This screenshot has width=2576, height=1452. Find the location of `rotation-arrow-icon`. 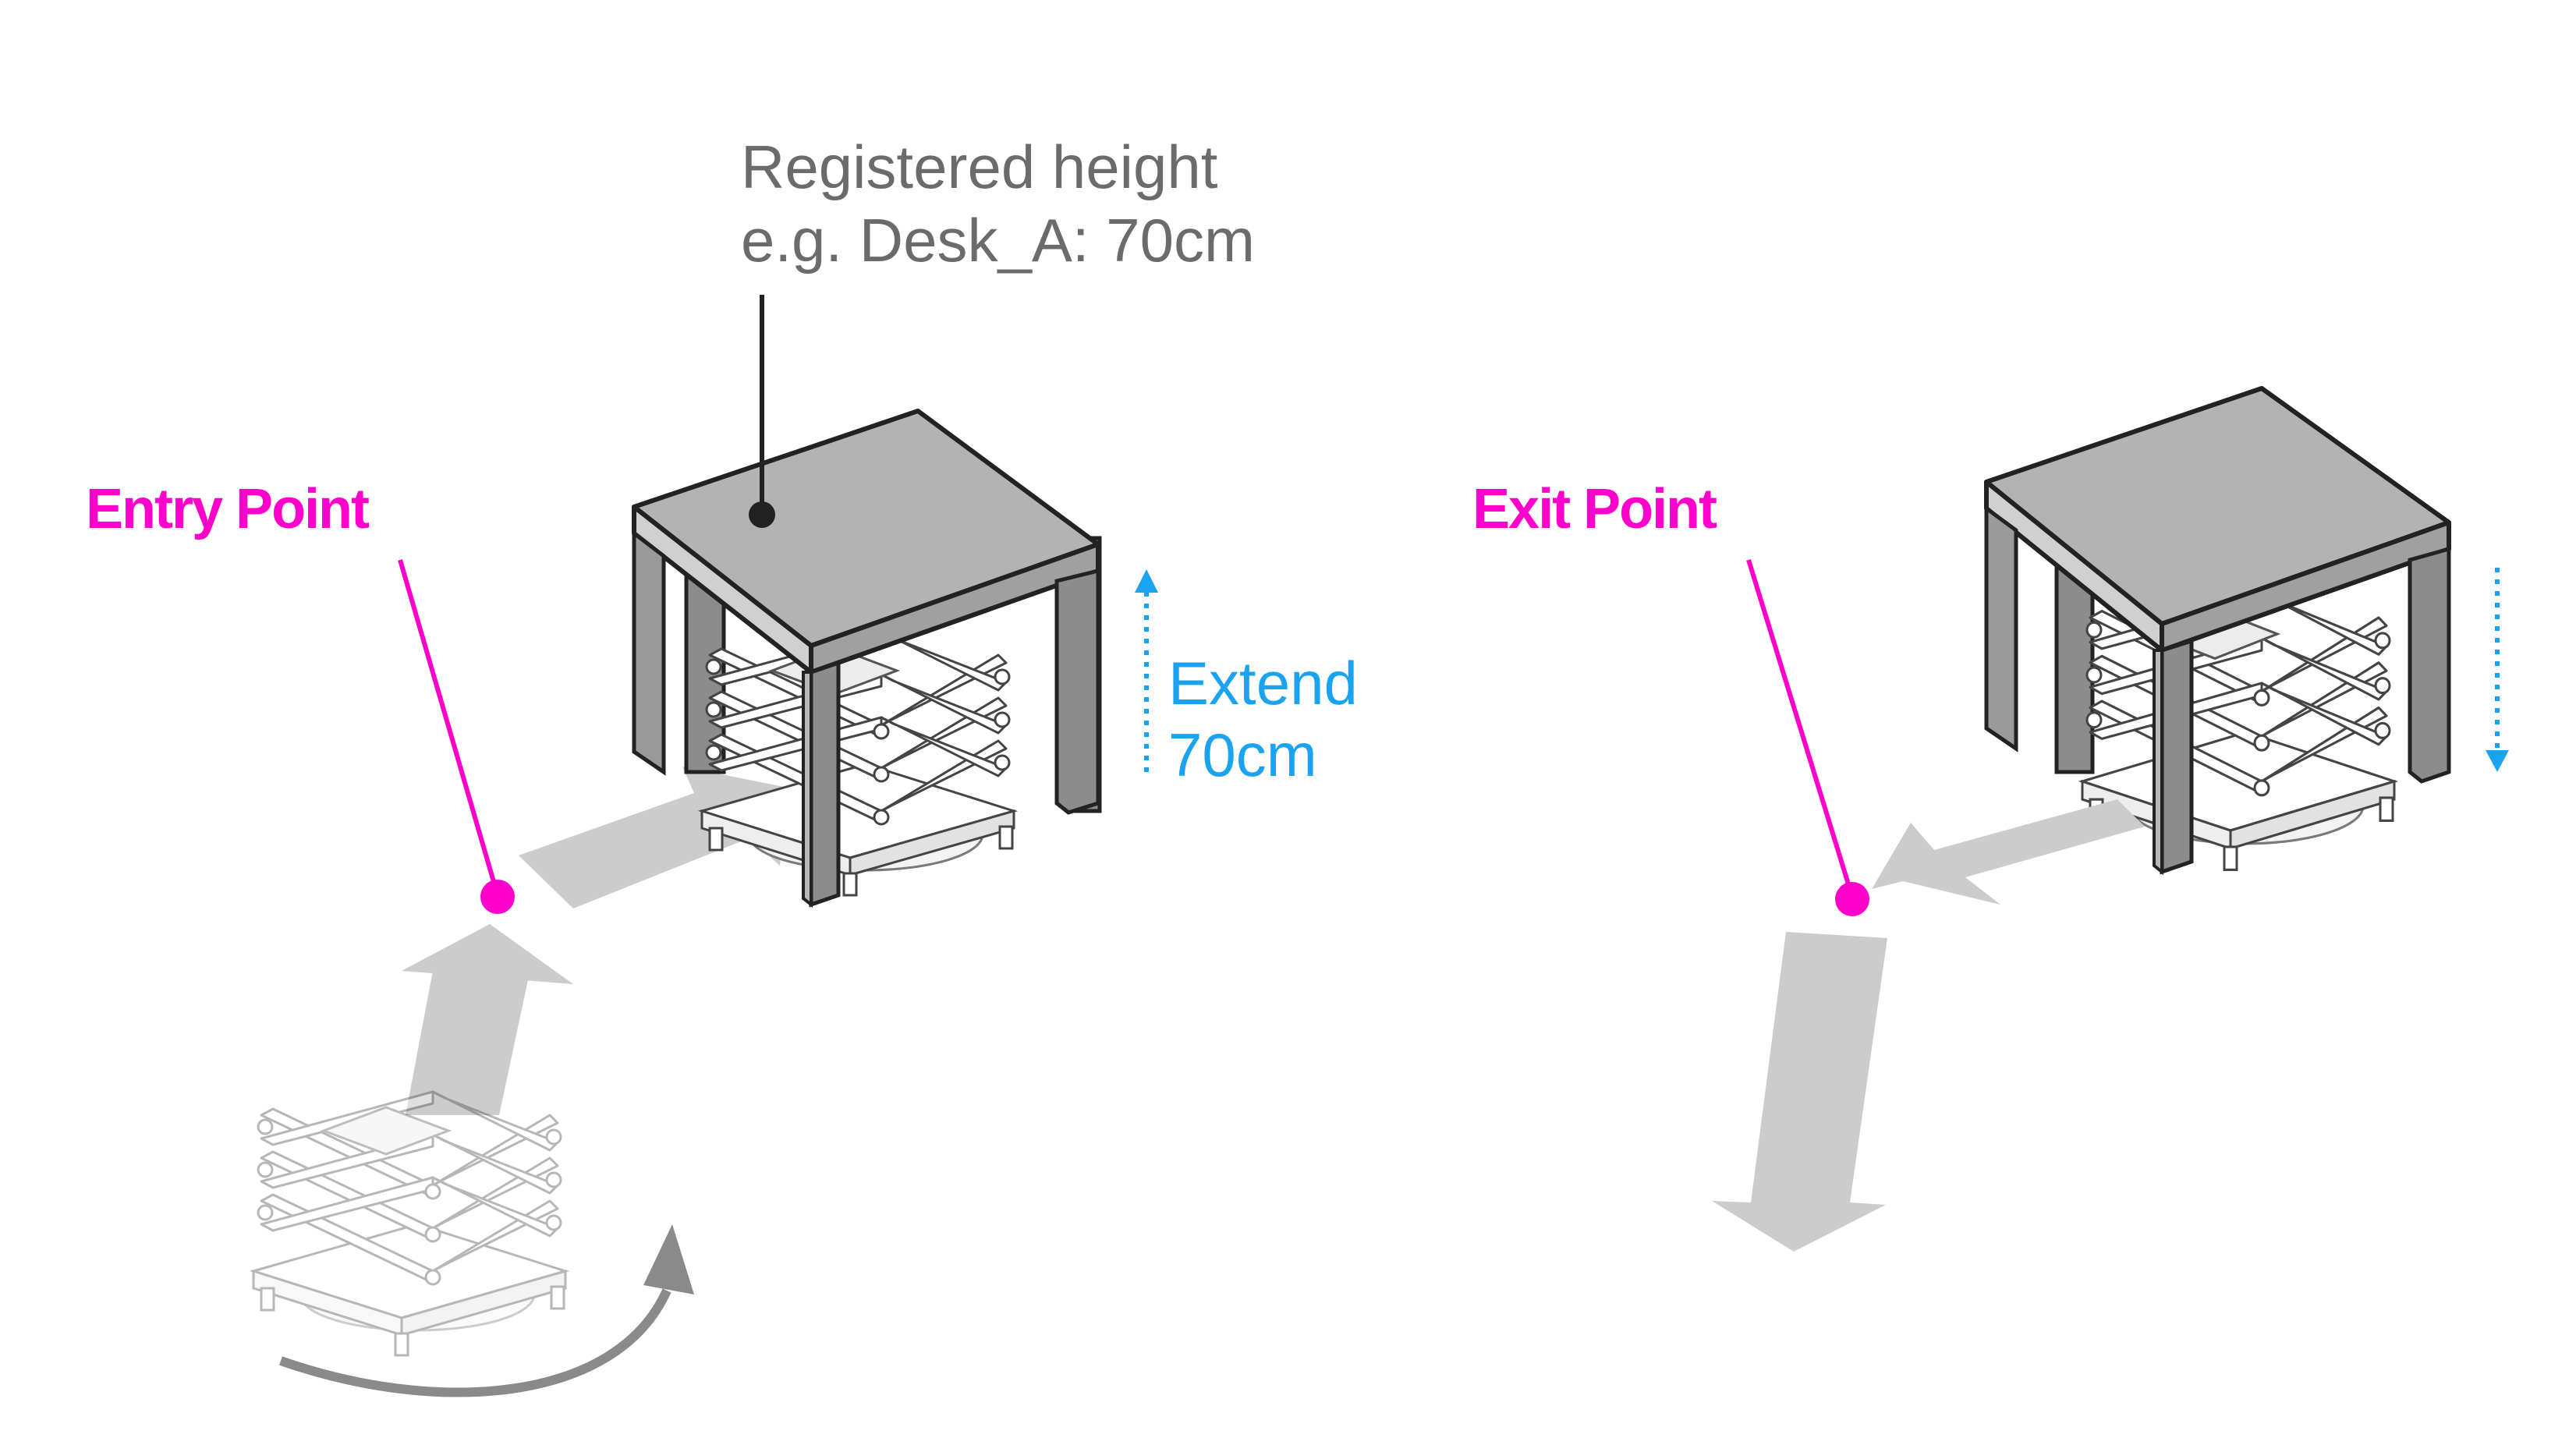

rotation-arrow-icon is located at coordinates (475, 1342).